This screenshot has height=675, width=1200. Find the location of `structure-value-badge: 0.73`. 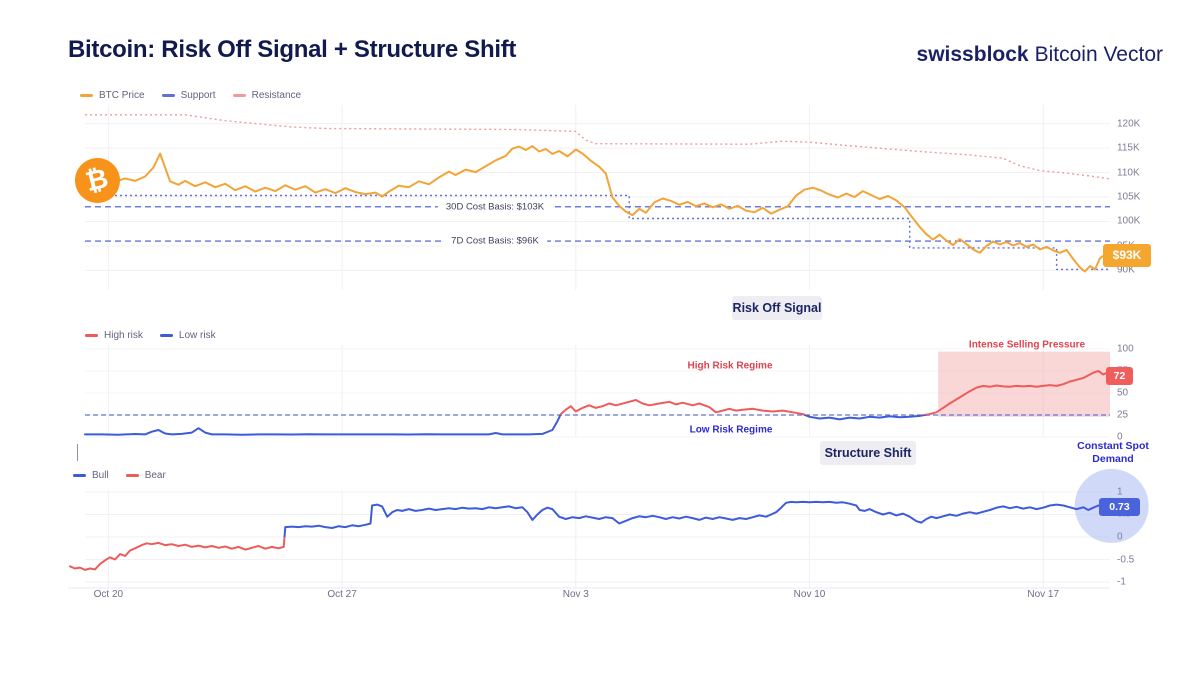

structure-value-badge: 0.73 is located at coordinates (1119, 507).